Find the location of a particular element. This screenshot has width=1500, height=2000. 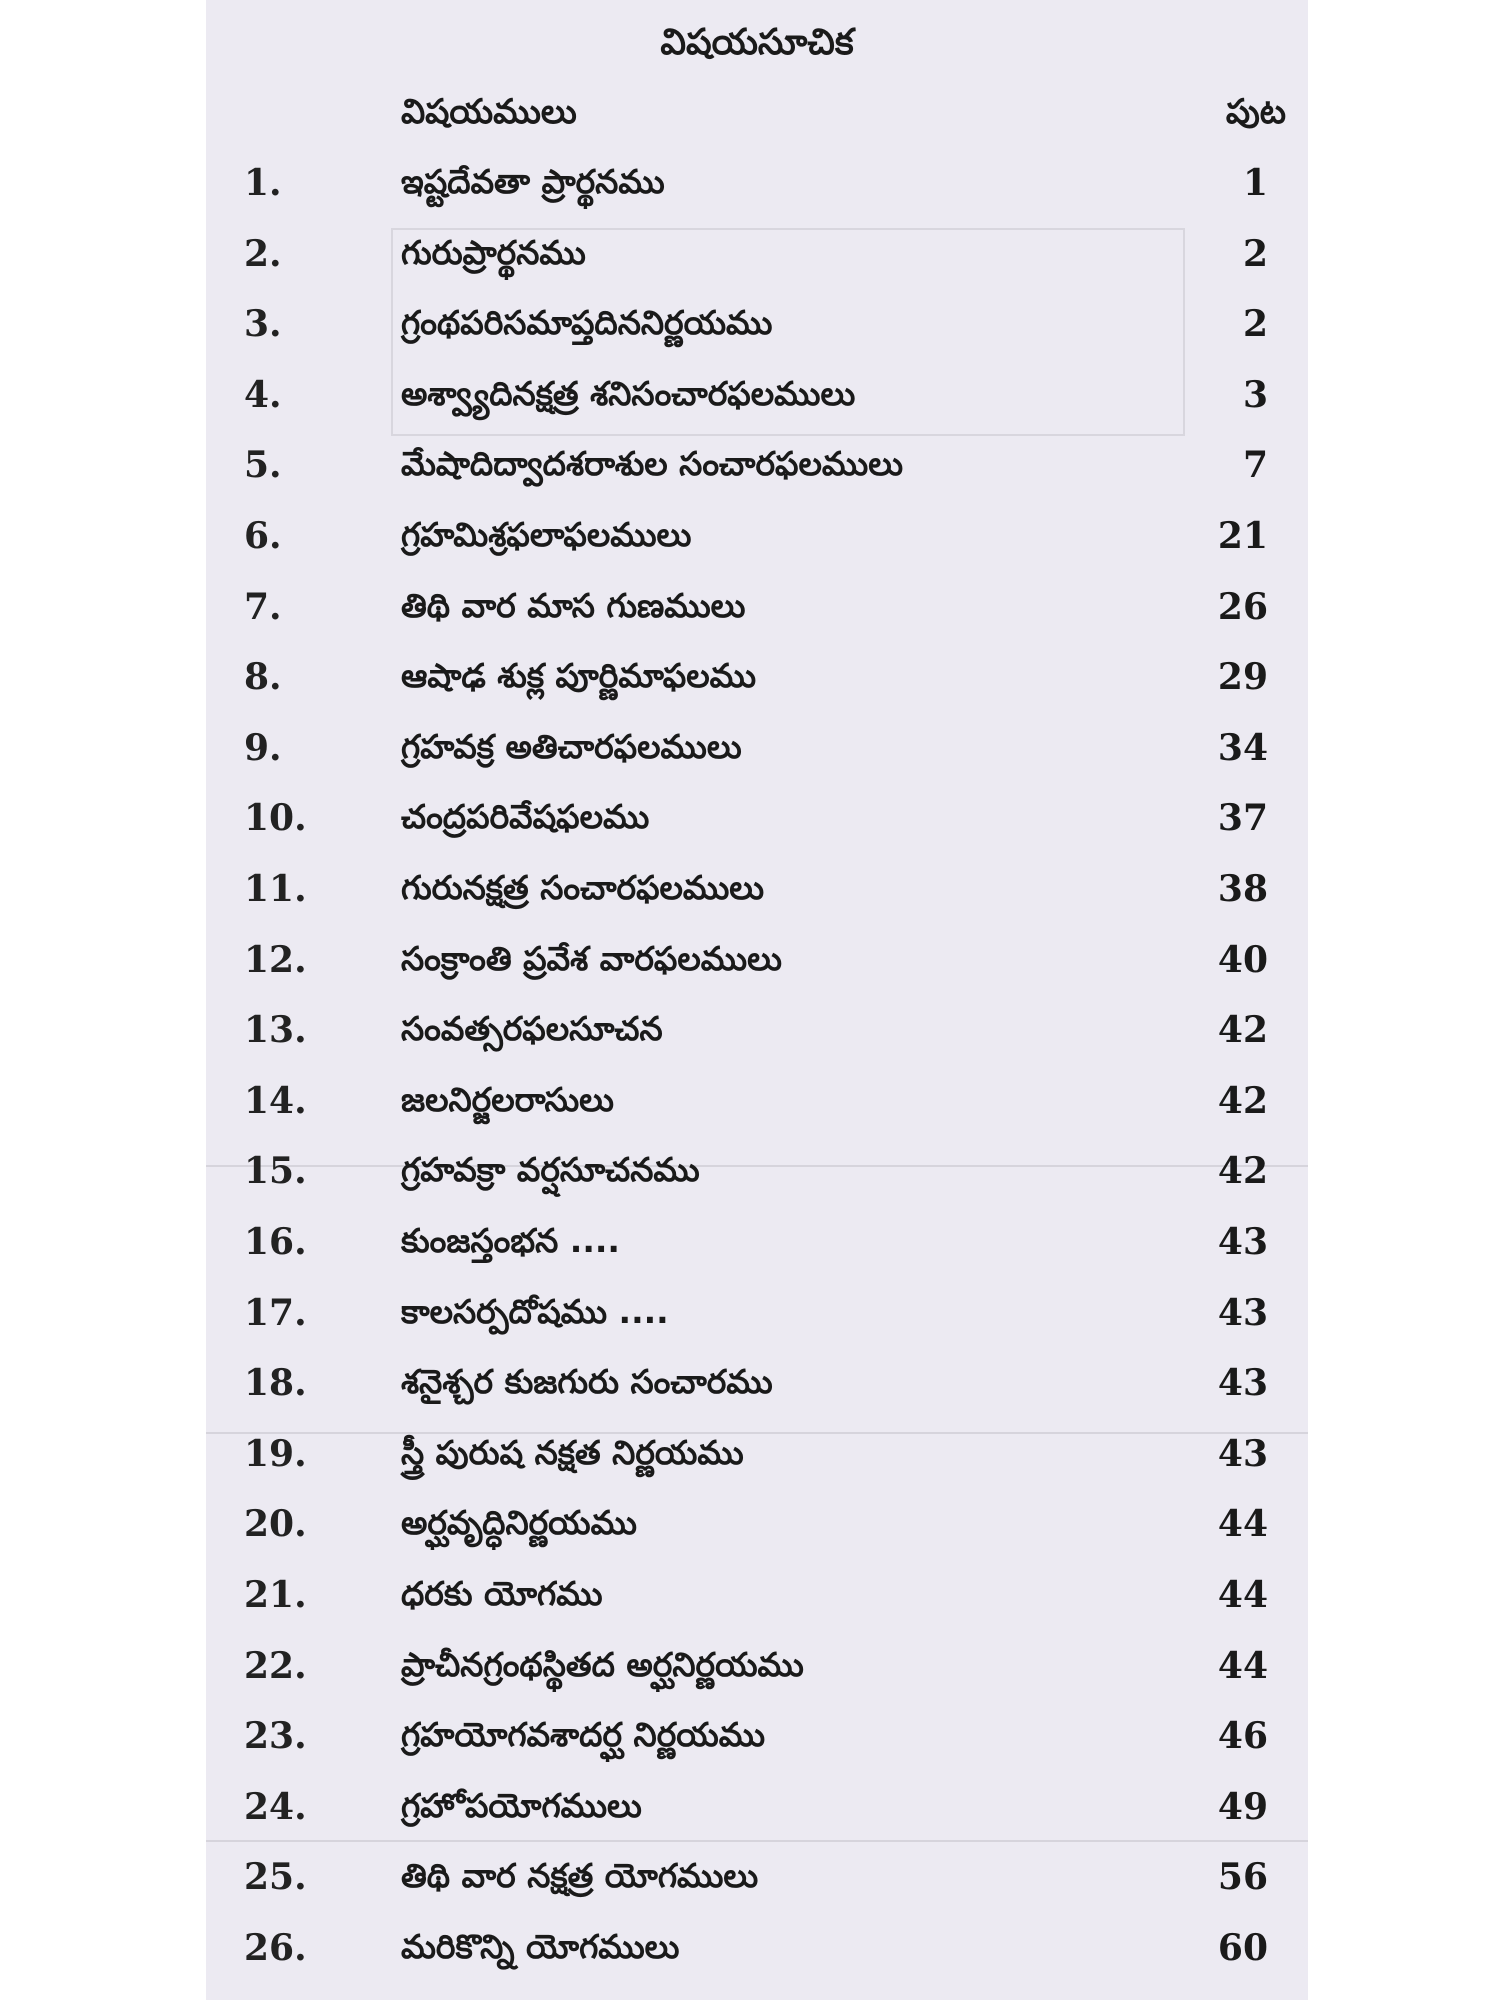

entry-page: 38 is located at coordinates (1242, 889).